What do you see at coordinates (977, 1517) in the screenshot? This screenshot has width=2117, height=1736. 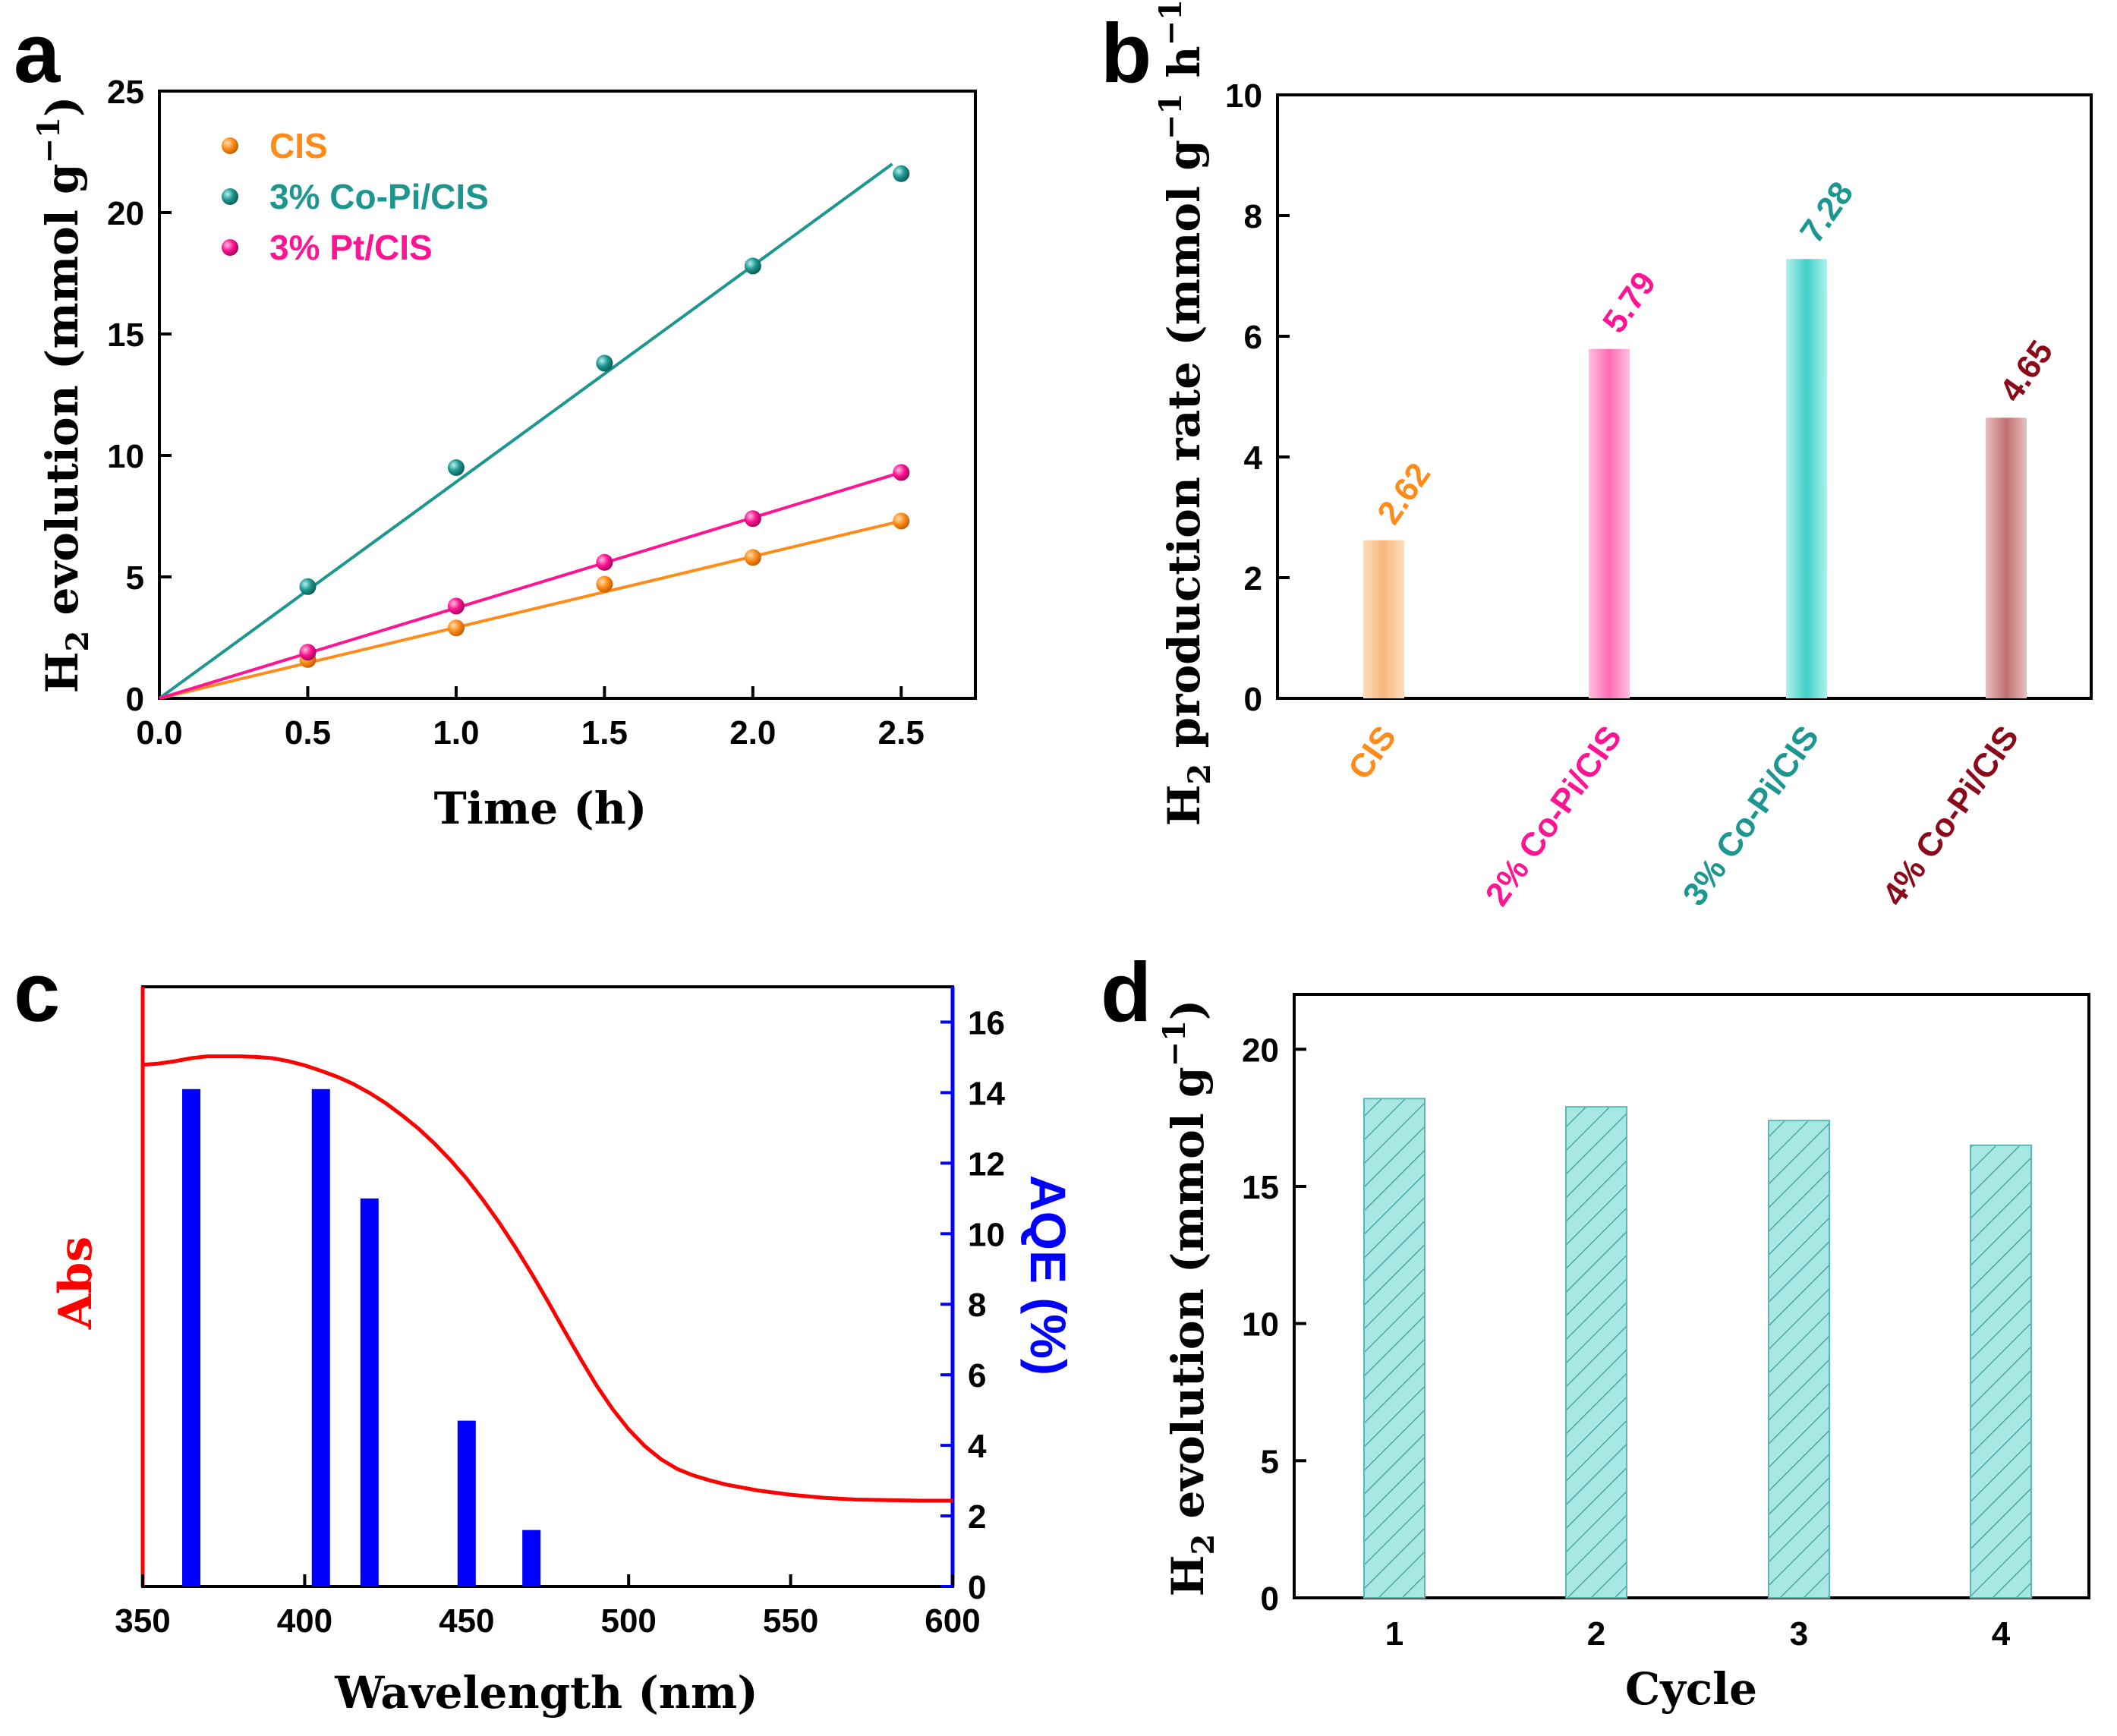 I see `y-right-tick-label: 2` at bounding box center [977, 1517].